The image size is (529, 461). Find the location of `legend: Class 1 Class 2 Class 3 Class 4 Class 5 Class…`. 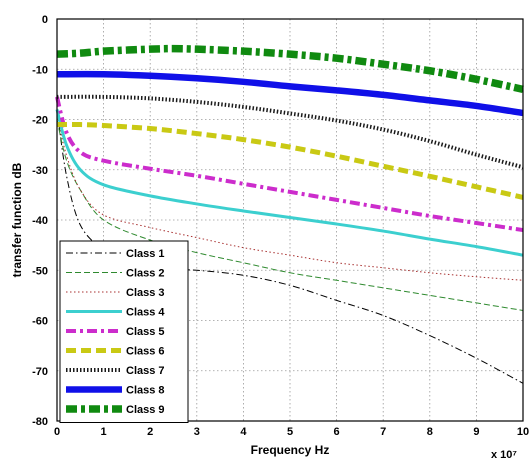

legend: Class 1 Class 2 Class 3 Class 4 Class 5 Class… is located at coordinates (124, 331).